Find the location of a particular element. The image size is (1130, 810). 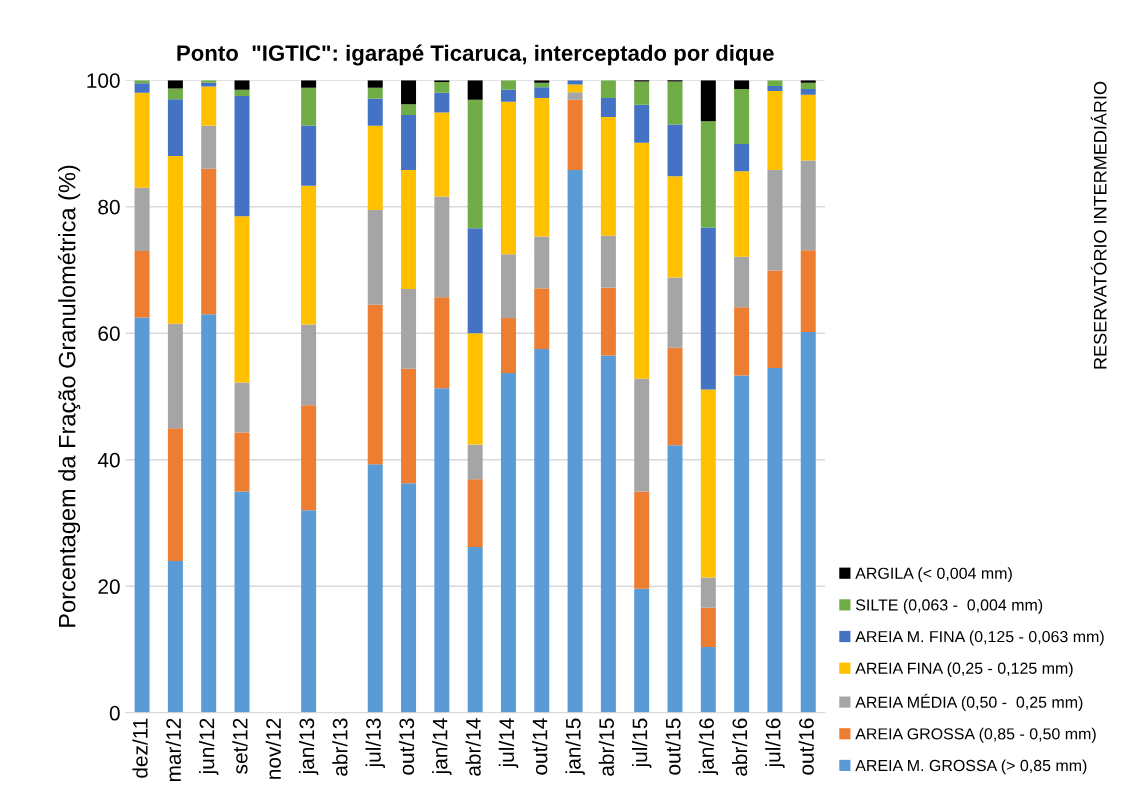

x-tick-label: jul/14 is located at coordinates (508, 743).